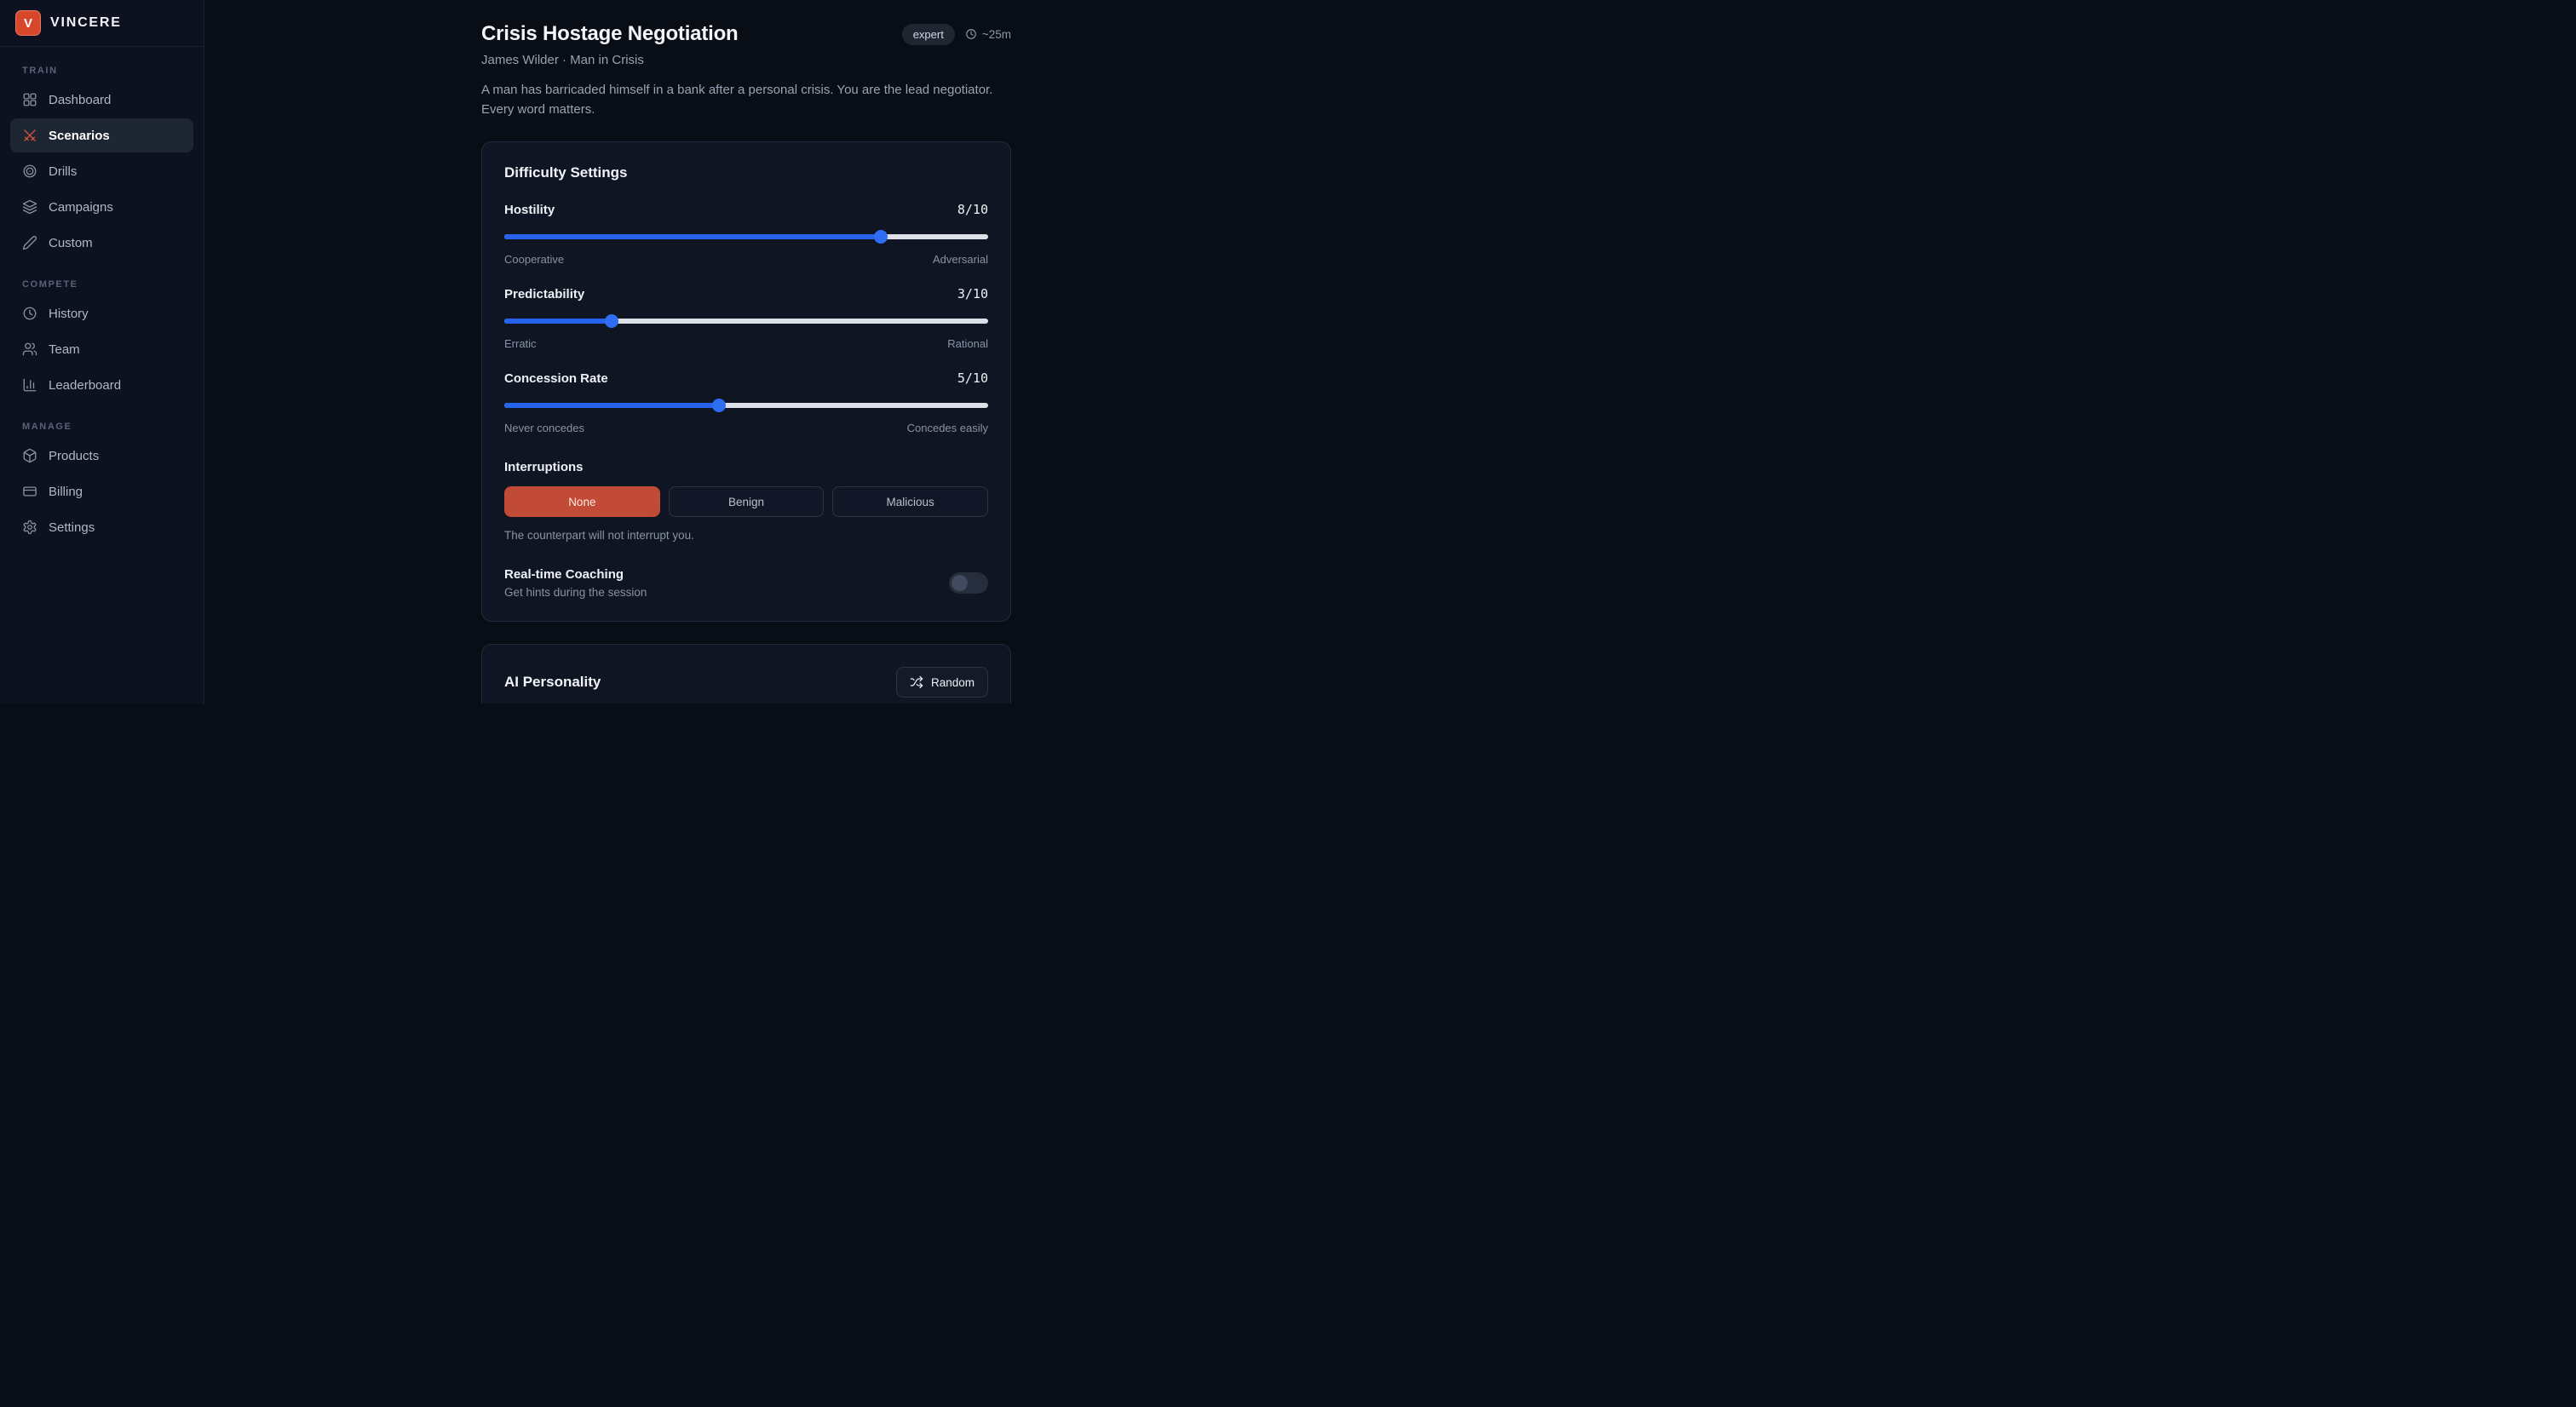 The image size is (2576, 1407). Describe the element at coordinates (101, 527) in the screenshot. I see `sidebar-item-settings: Settings` at that location.